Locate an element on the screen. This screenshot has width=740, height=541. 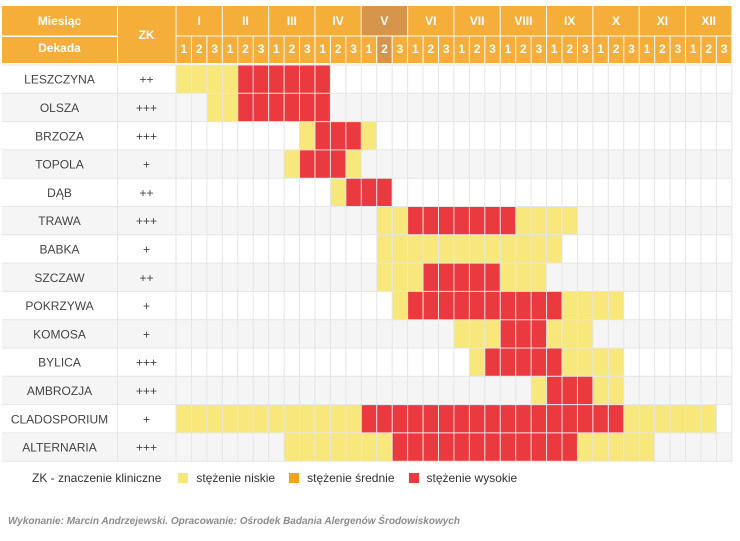
row-name: AMBROZJA is located at coordinates (59, 391).